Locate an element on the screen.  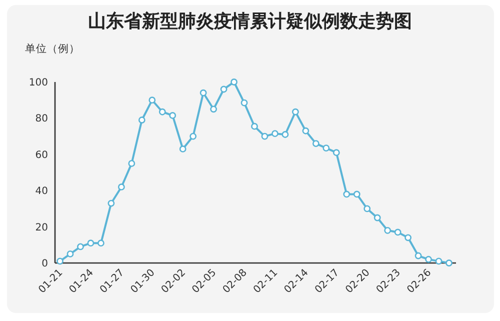
ytick: 100 is located at coordinates (38, 83).